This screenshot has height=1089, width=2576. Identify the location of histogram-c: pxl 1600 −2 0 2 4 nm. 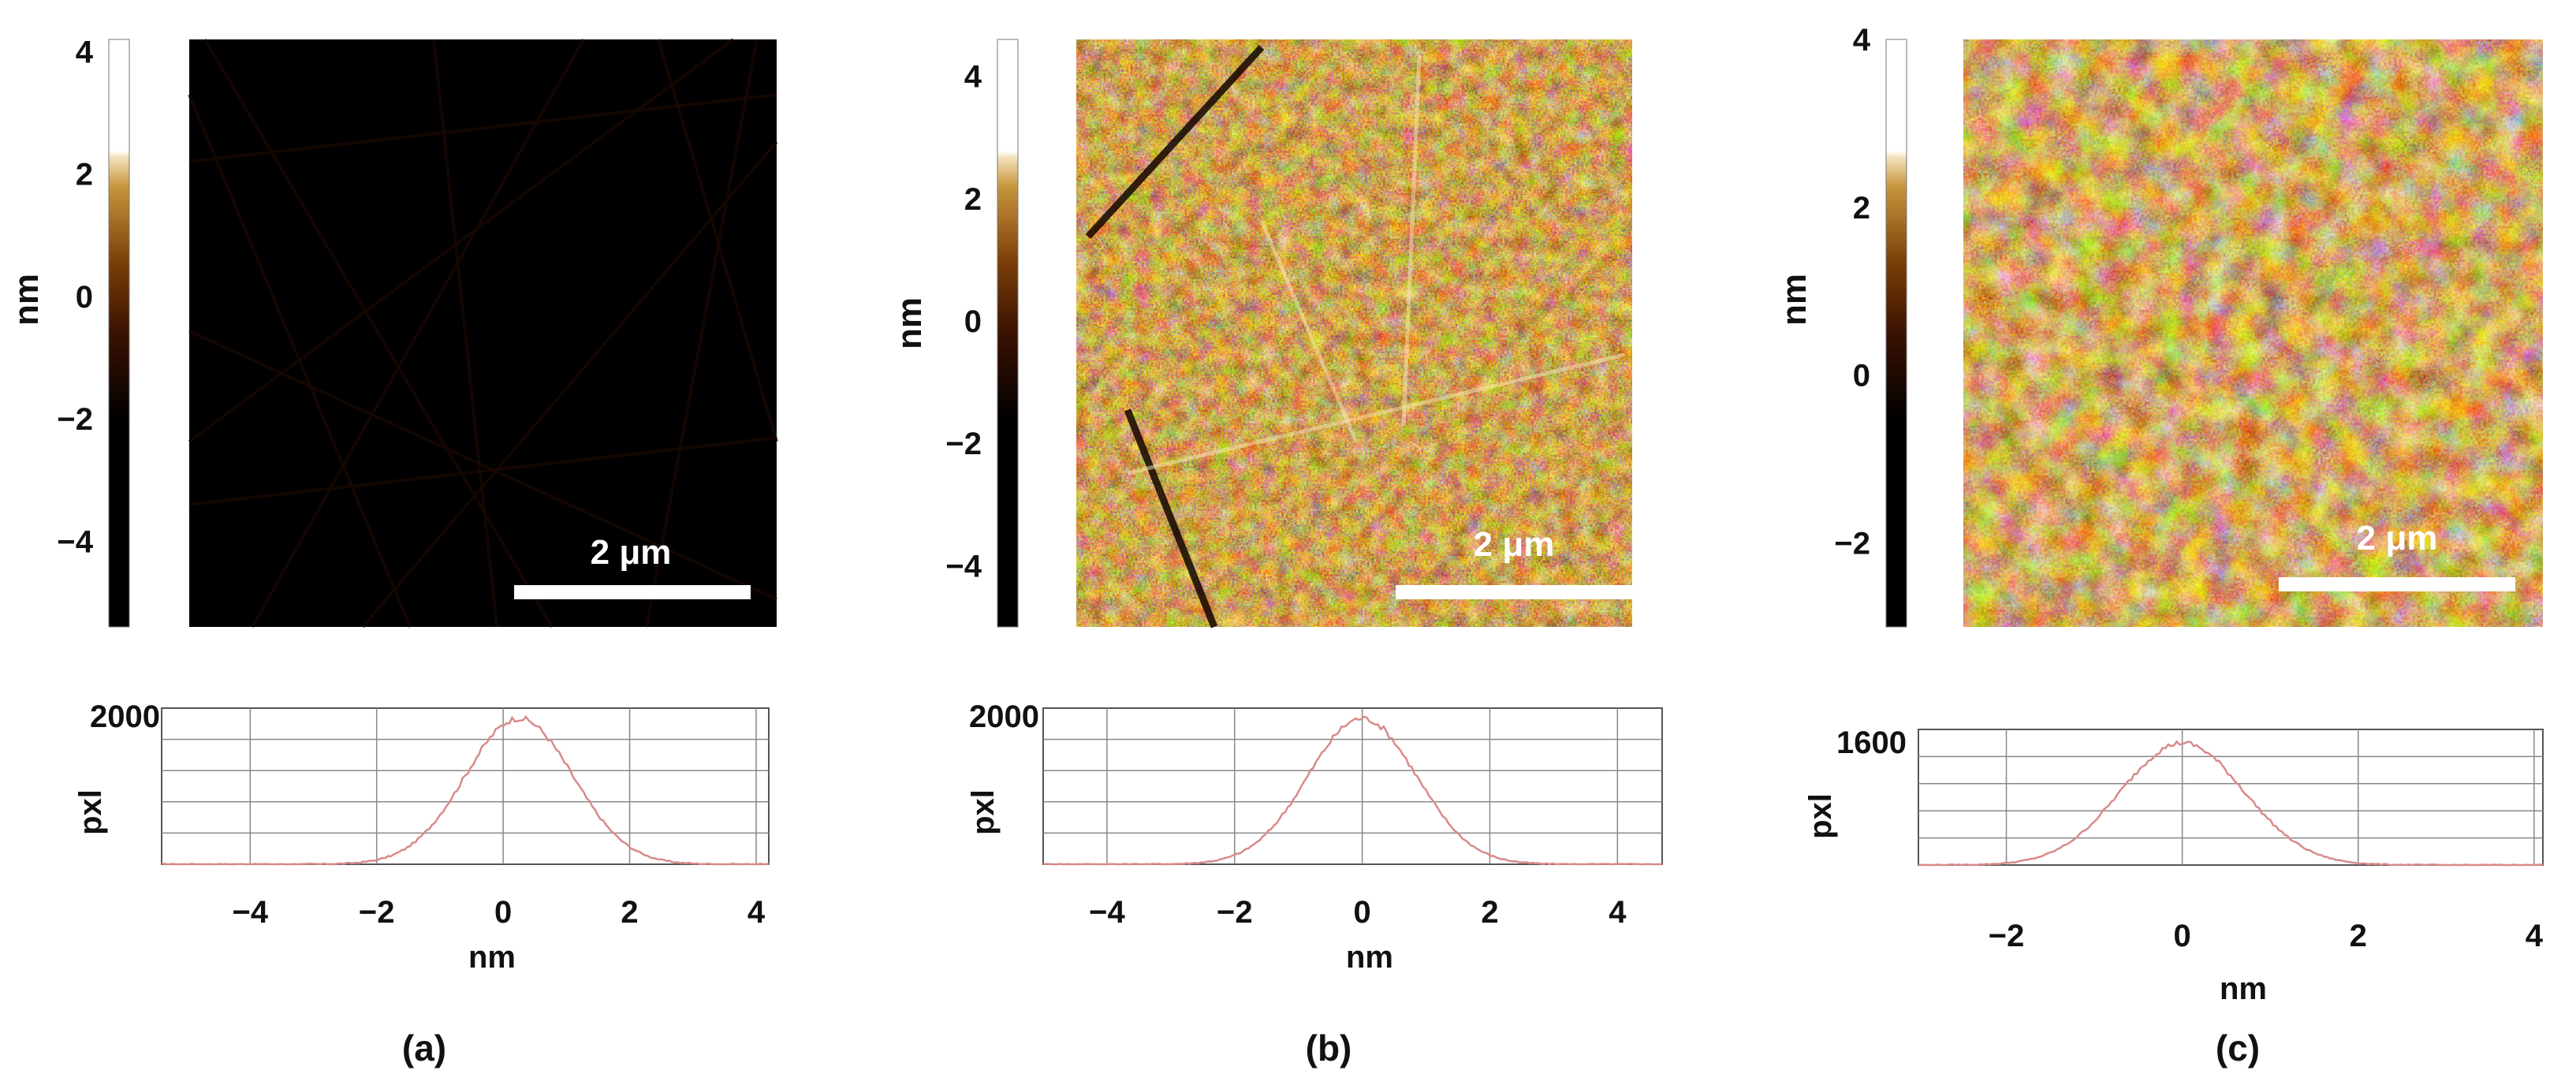
(2173, 865).